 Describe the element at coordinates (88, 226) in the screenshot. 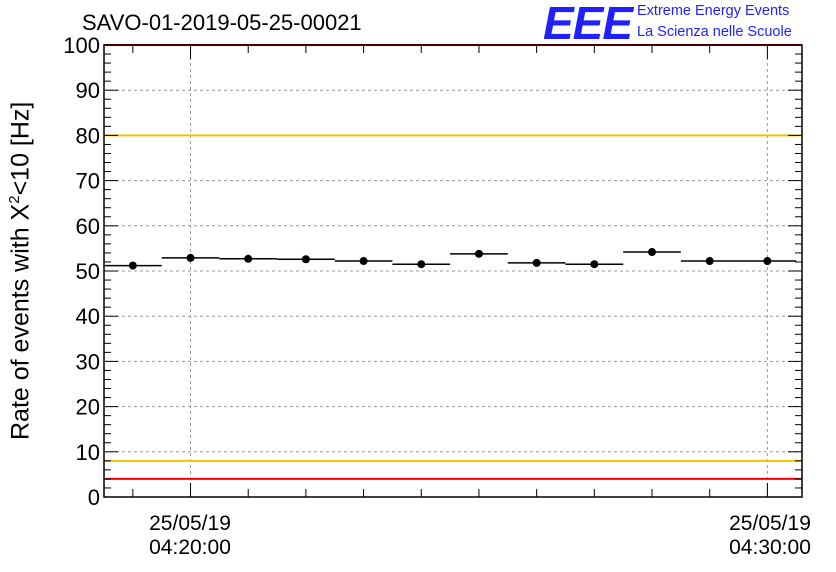

I see `y-tick-label: 60` at that location.